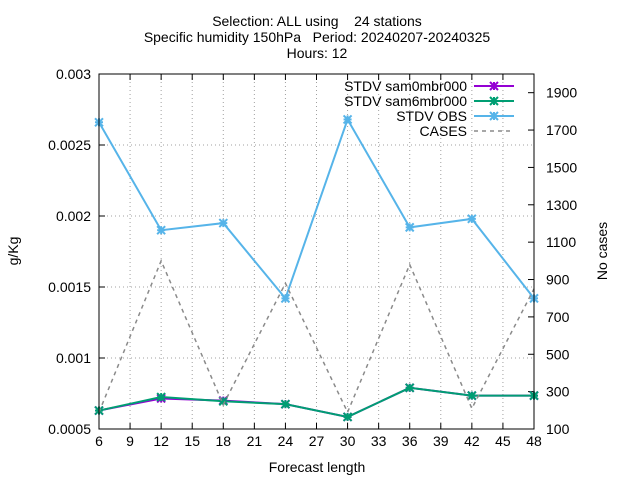  I want to click on y2-tick-label: 500, so click(558, 354).